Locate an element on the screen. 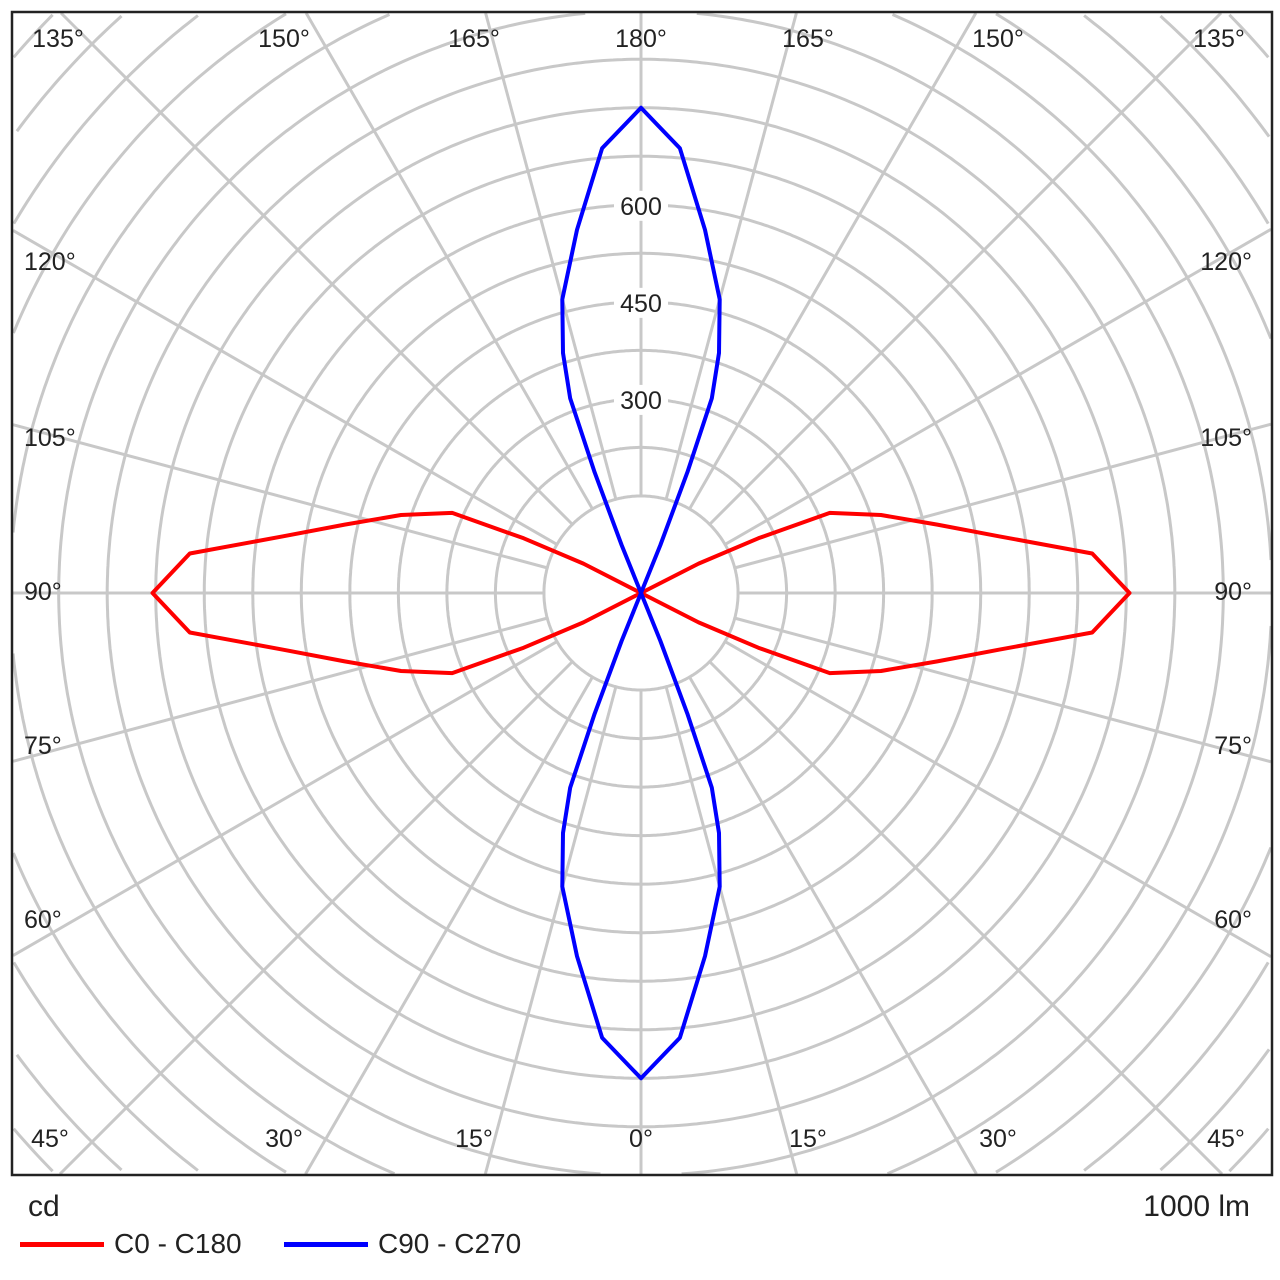  legend-label: C0 - C180 is located at coordinates (178, 1243).